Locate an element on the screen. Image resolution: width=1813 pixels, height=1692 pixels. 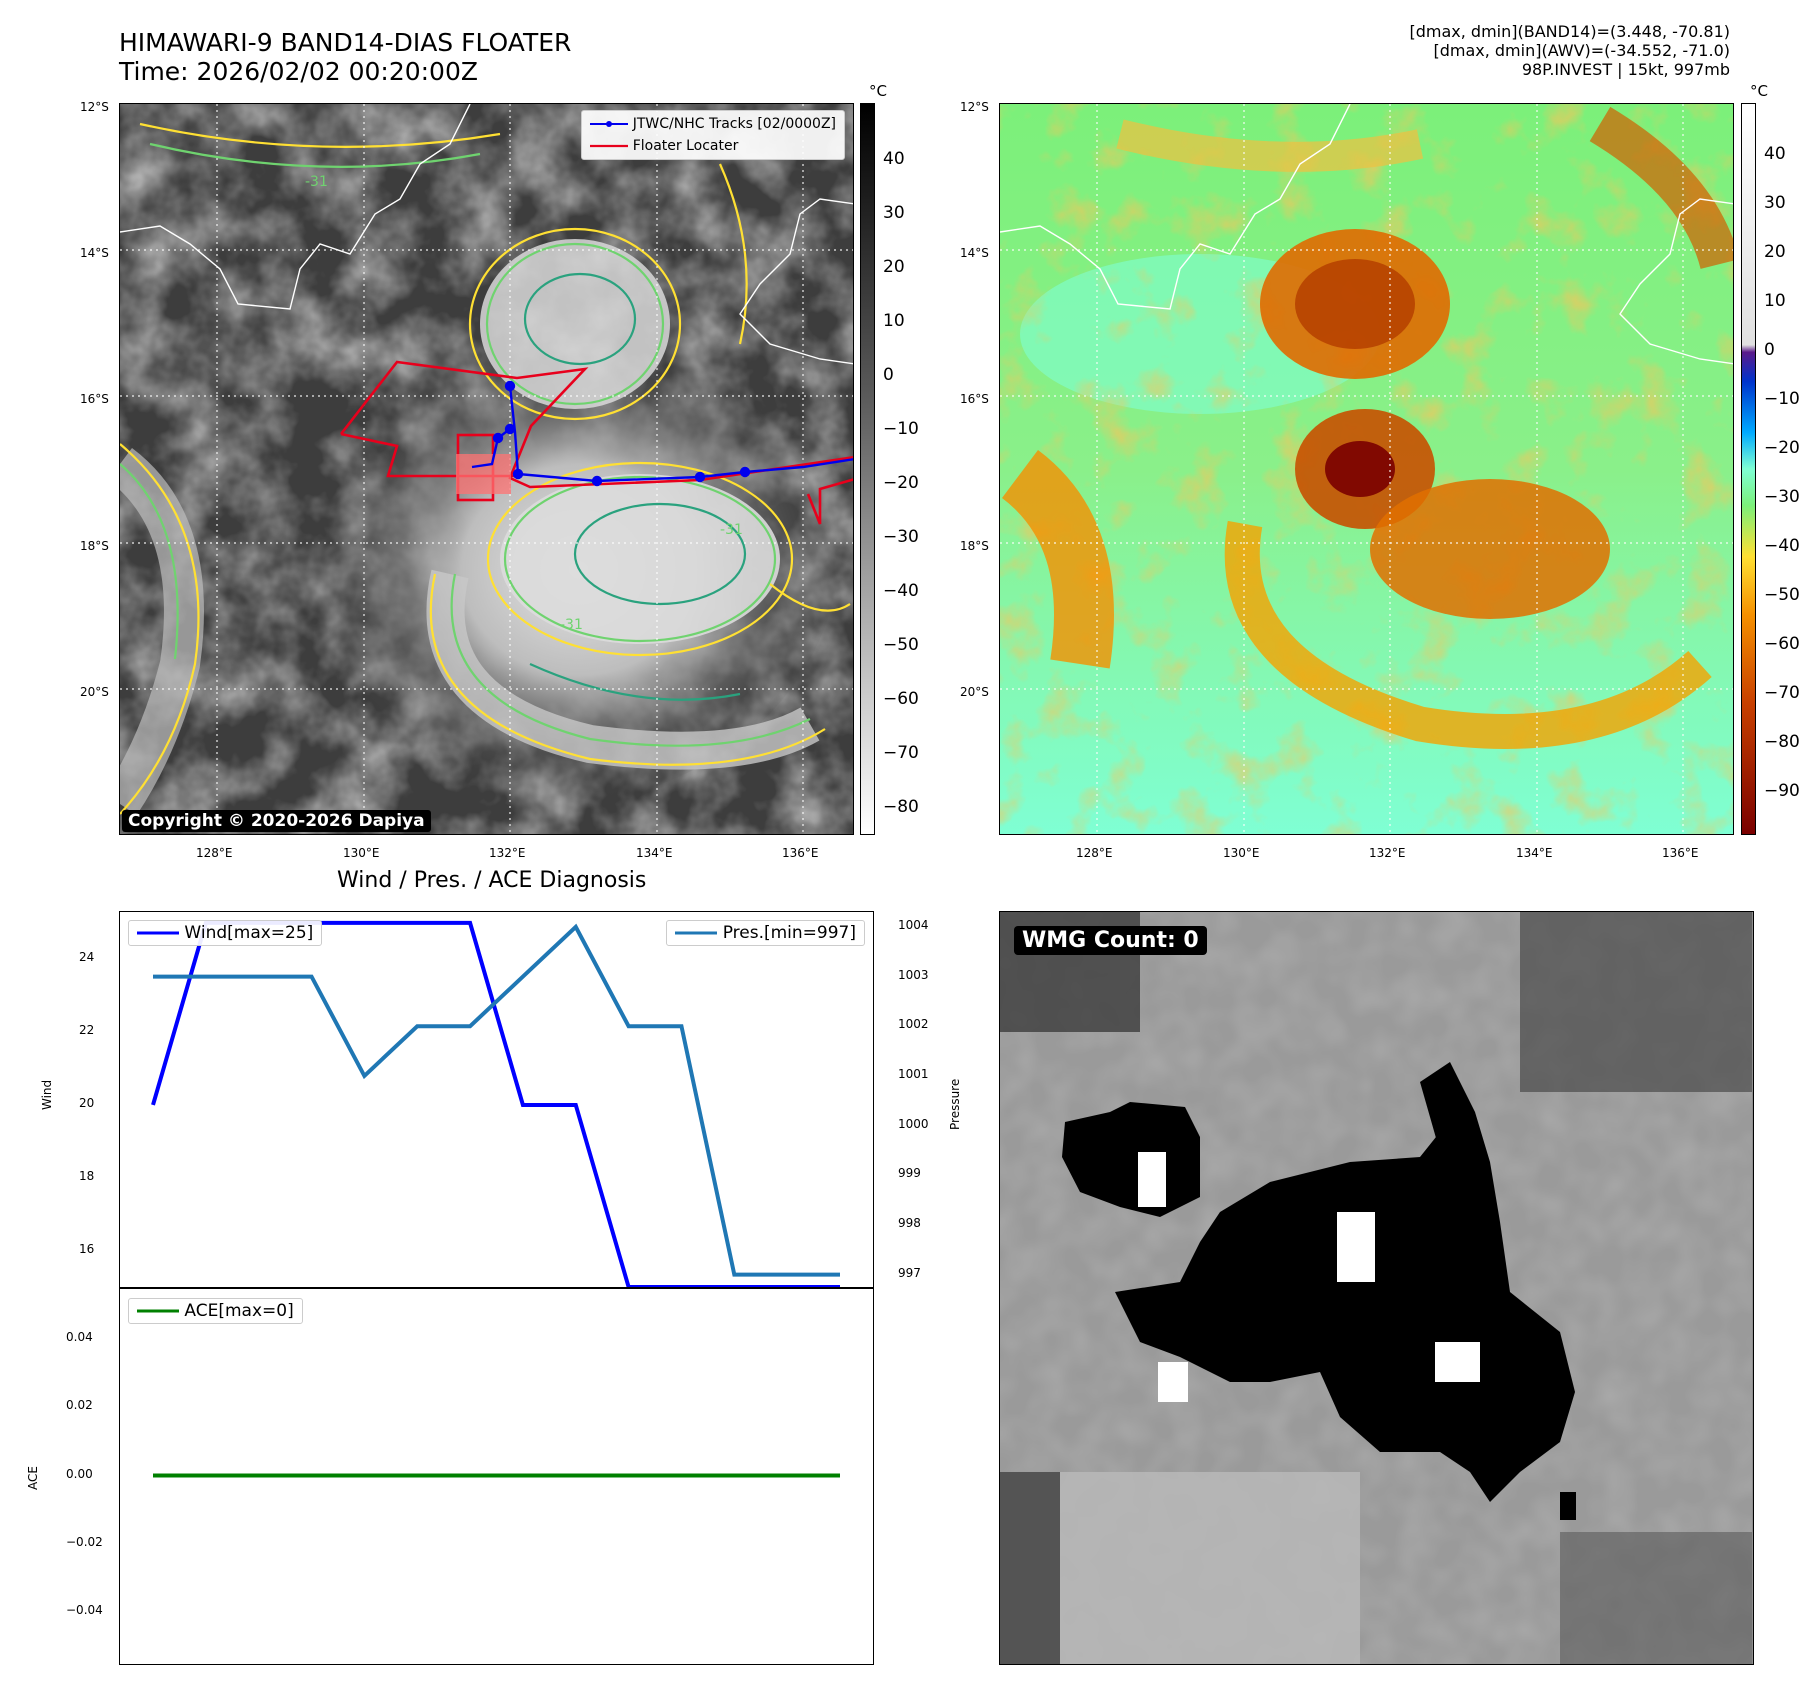
cbar-tick: −70 is located at coordinates (1782, 693).